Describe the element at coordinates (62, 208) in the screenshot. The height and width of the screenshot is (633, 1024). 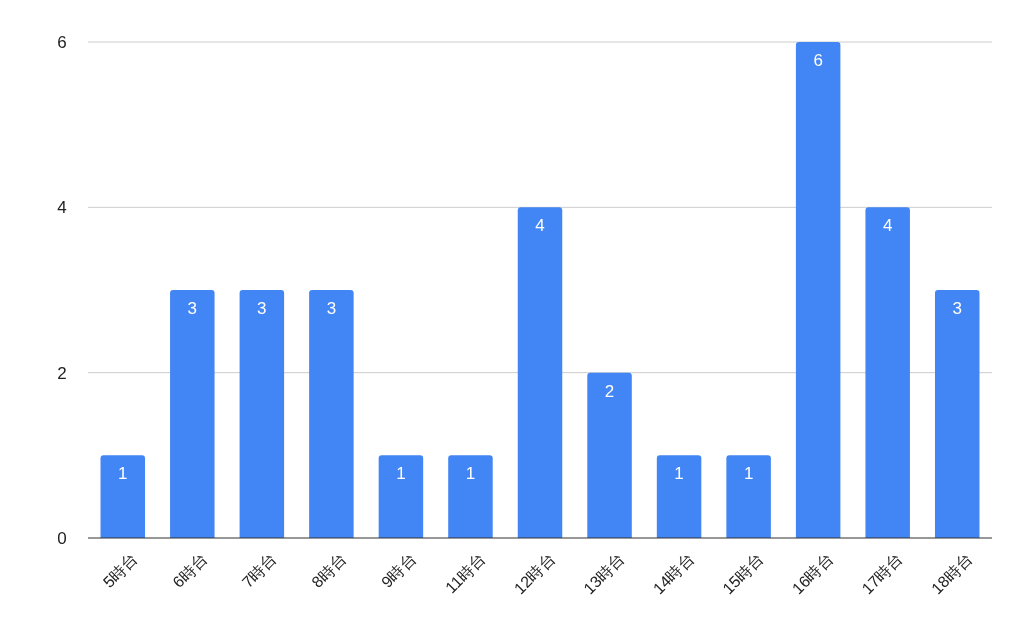
I see `y-tick-label: 4` at that location.